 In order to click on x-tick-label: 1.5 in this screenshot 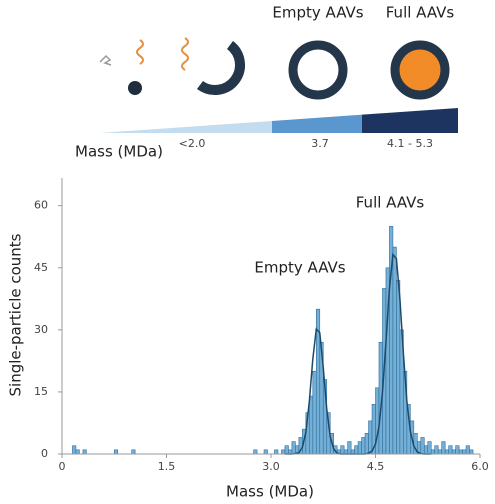, I will do `click(167, 466)`.